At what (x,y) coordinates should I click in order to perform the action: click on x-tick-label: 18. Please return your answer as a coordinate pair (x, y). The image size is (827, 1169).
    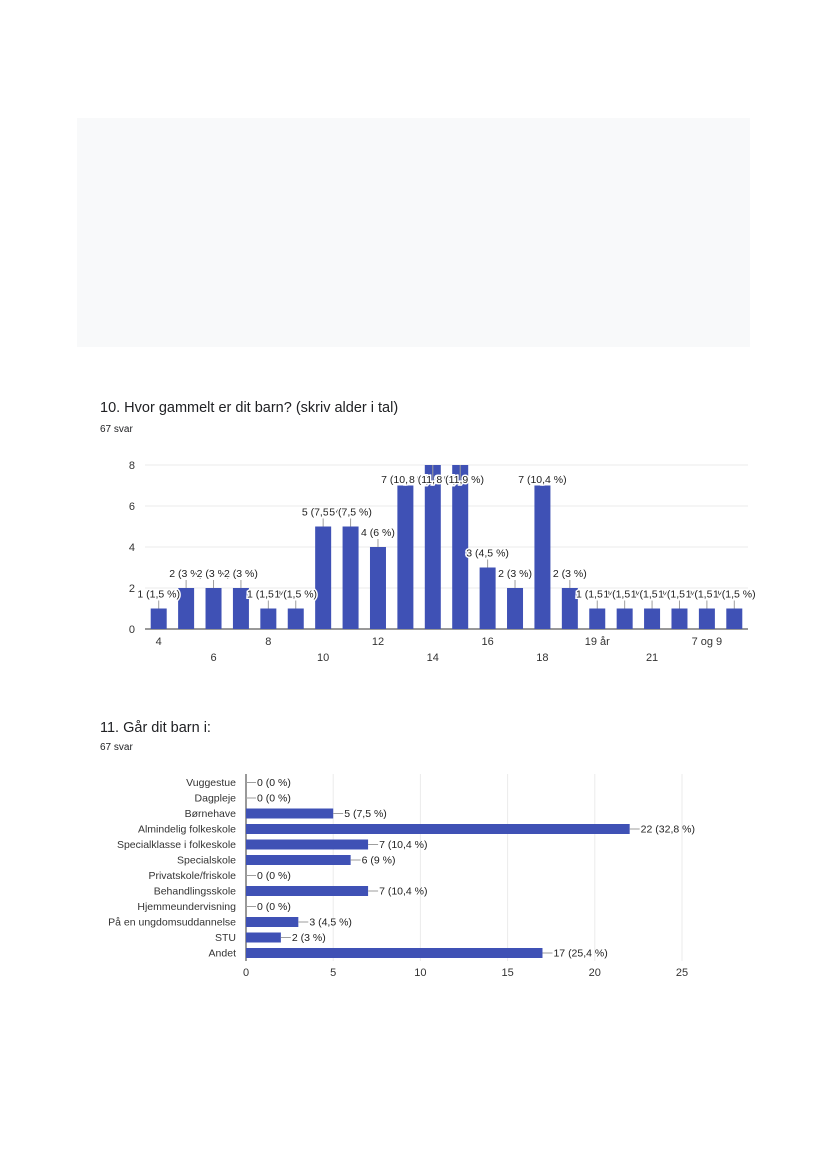
    Looking at the image, I should click on (542, 658).